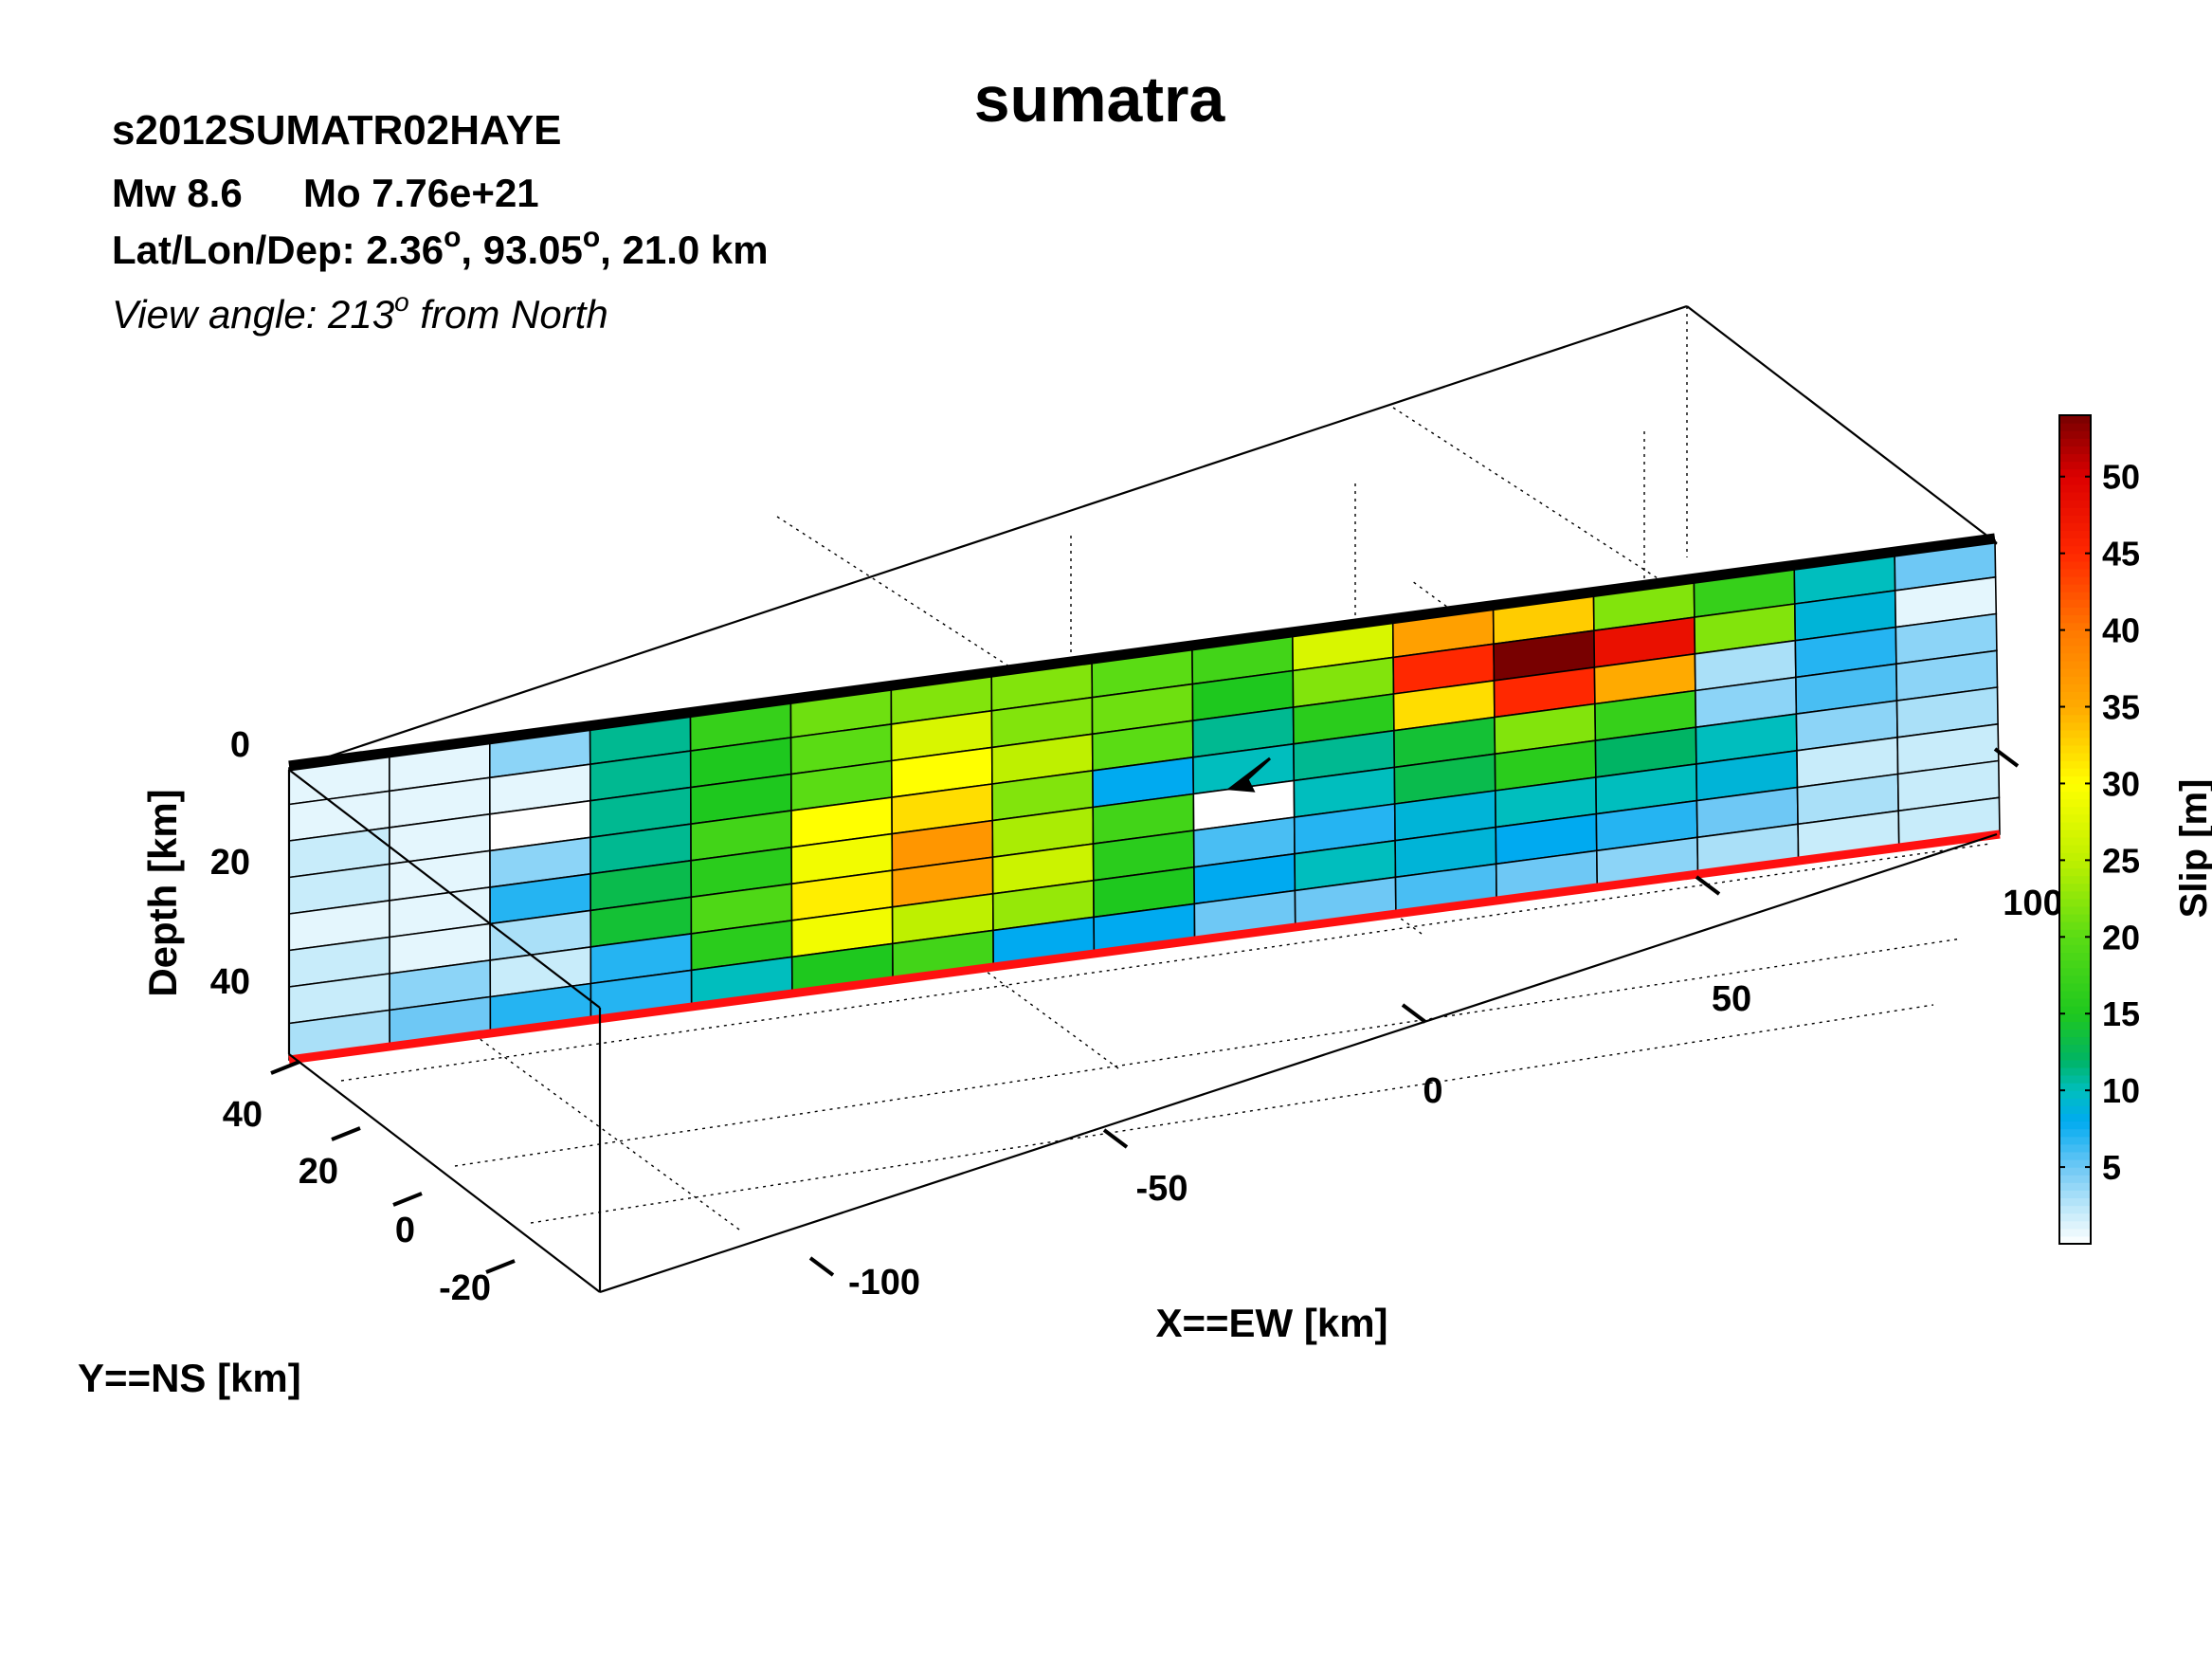 This screenshot has height=1659, width=2212. What do you see at coordinates (2033, 903) in the screenshot?
I see `x-tick-label: 100` at bounding box center [2033, 903].